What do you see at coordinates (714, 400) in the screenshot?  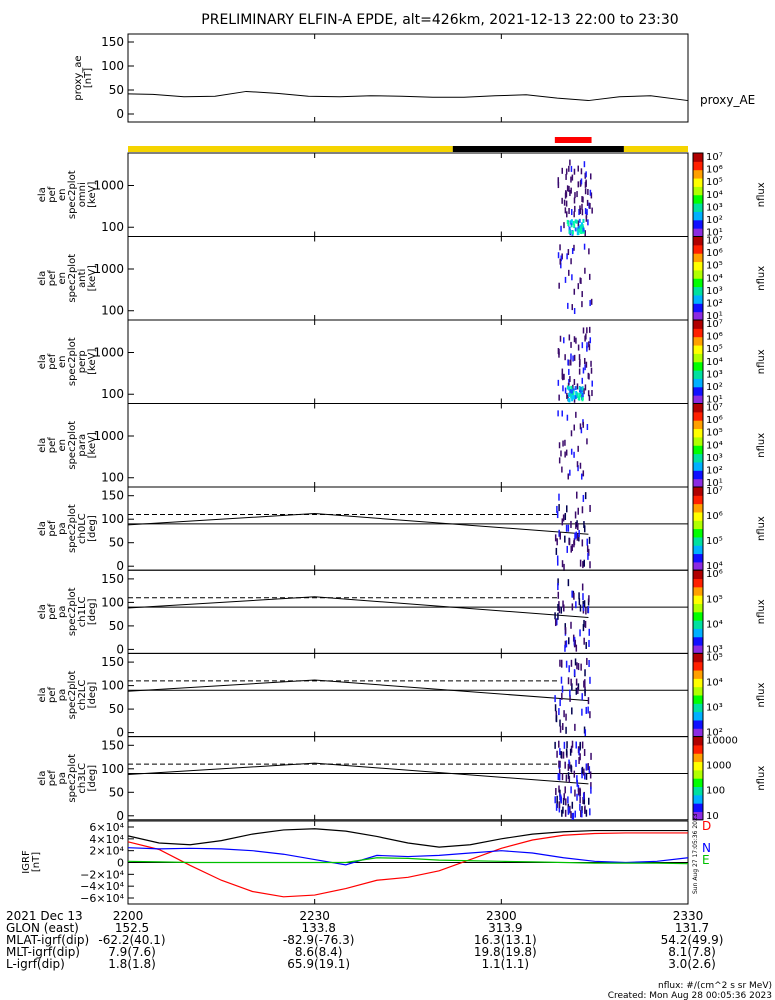 I see `spec-perp-colorbar-tick: 10¹` at bounding box center [714, 400].